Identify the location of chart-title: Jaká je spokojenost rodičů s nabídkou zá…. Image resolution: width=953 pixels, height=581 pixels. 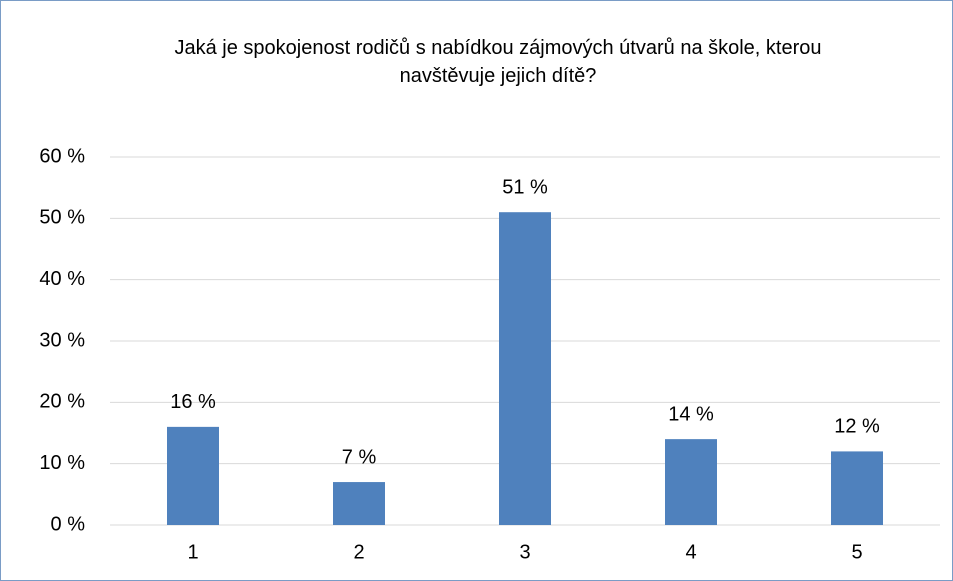
(498, 62).